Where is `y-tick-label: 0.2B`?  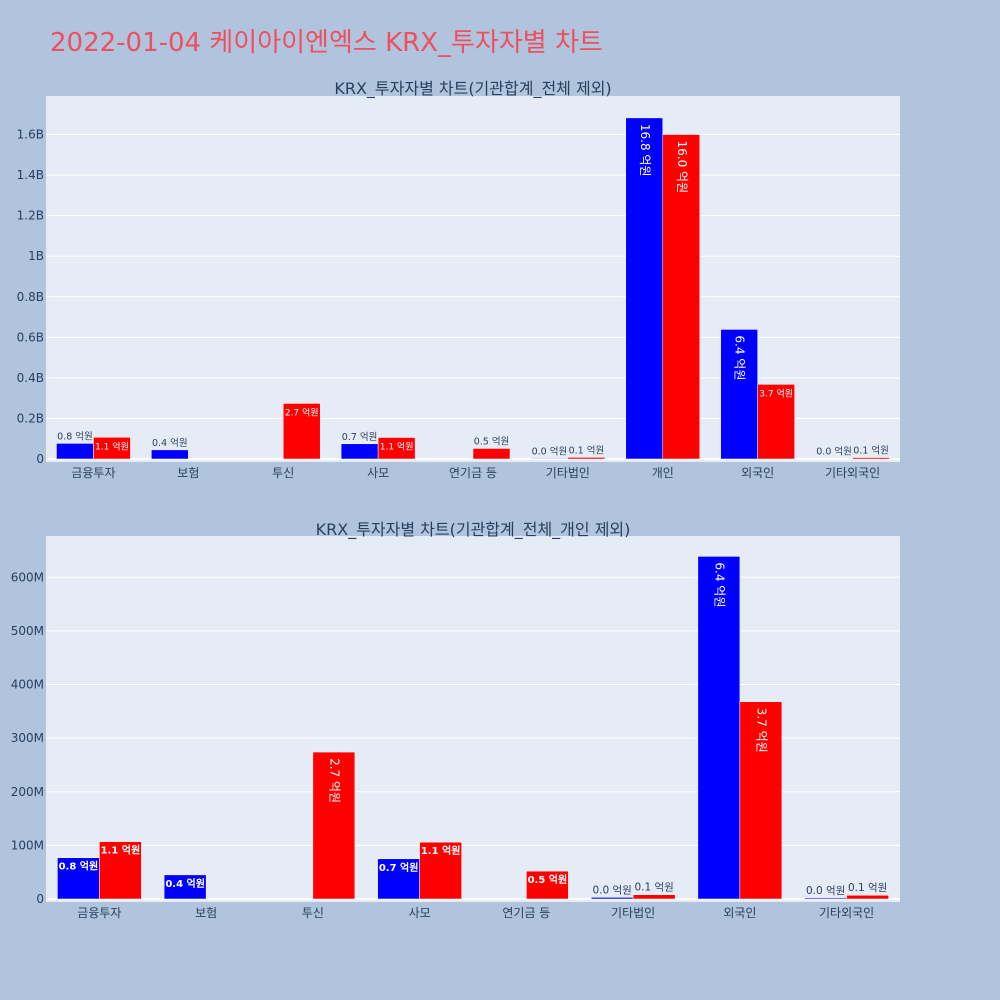
y-tick-label: 0.2B is located at coordinates (30, 418).